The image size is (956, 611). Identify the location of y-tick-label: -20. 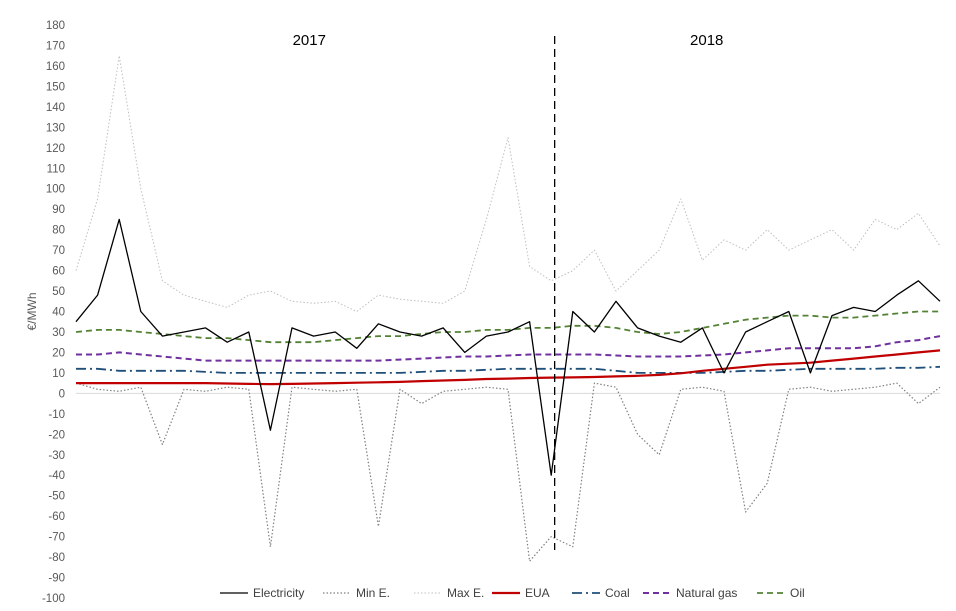
(56, 435).